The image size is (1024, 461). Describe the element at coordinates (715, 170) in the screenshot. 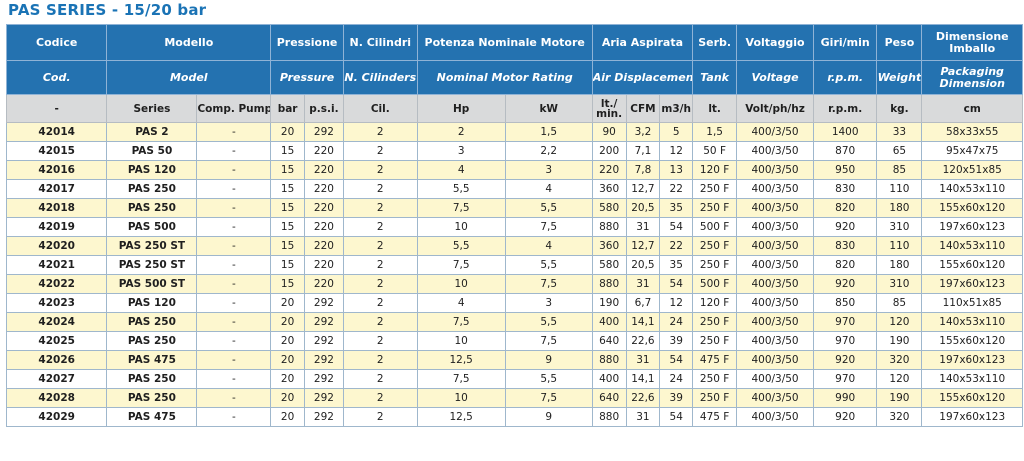

I see `cell-tank: 120 F` at that location.